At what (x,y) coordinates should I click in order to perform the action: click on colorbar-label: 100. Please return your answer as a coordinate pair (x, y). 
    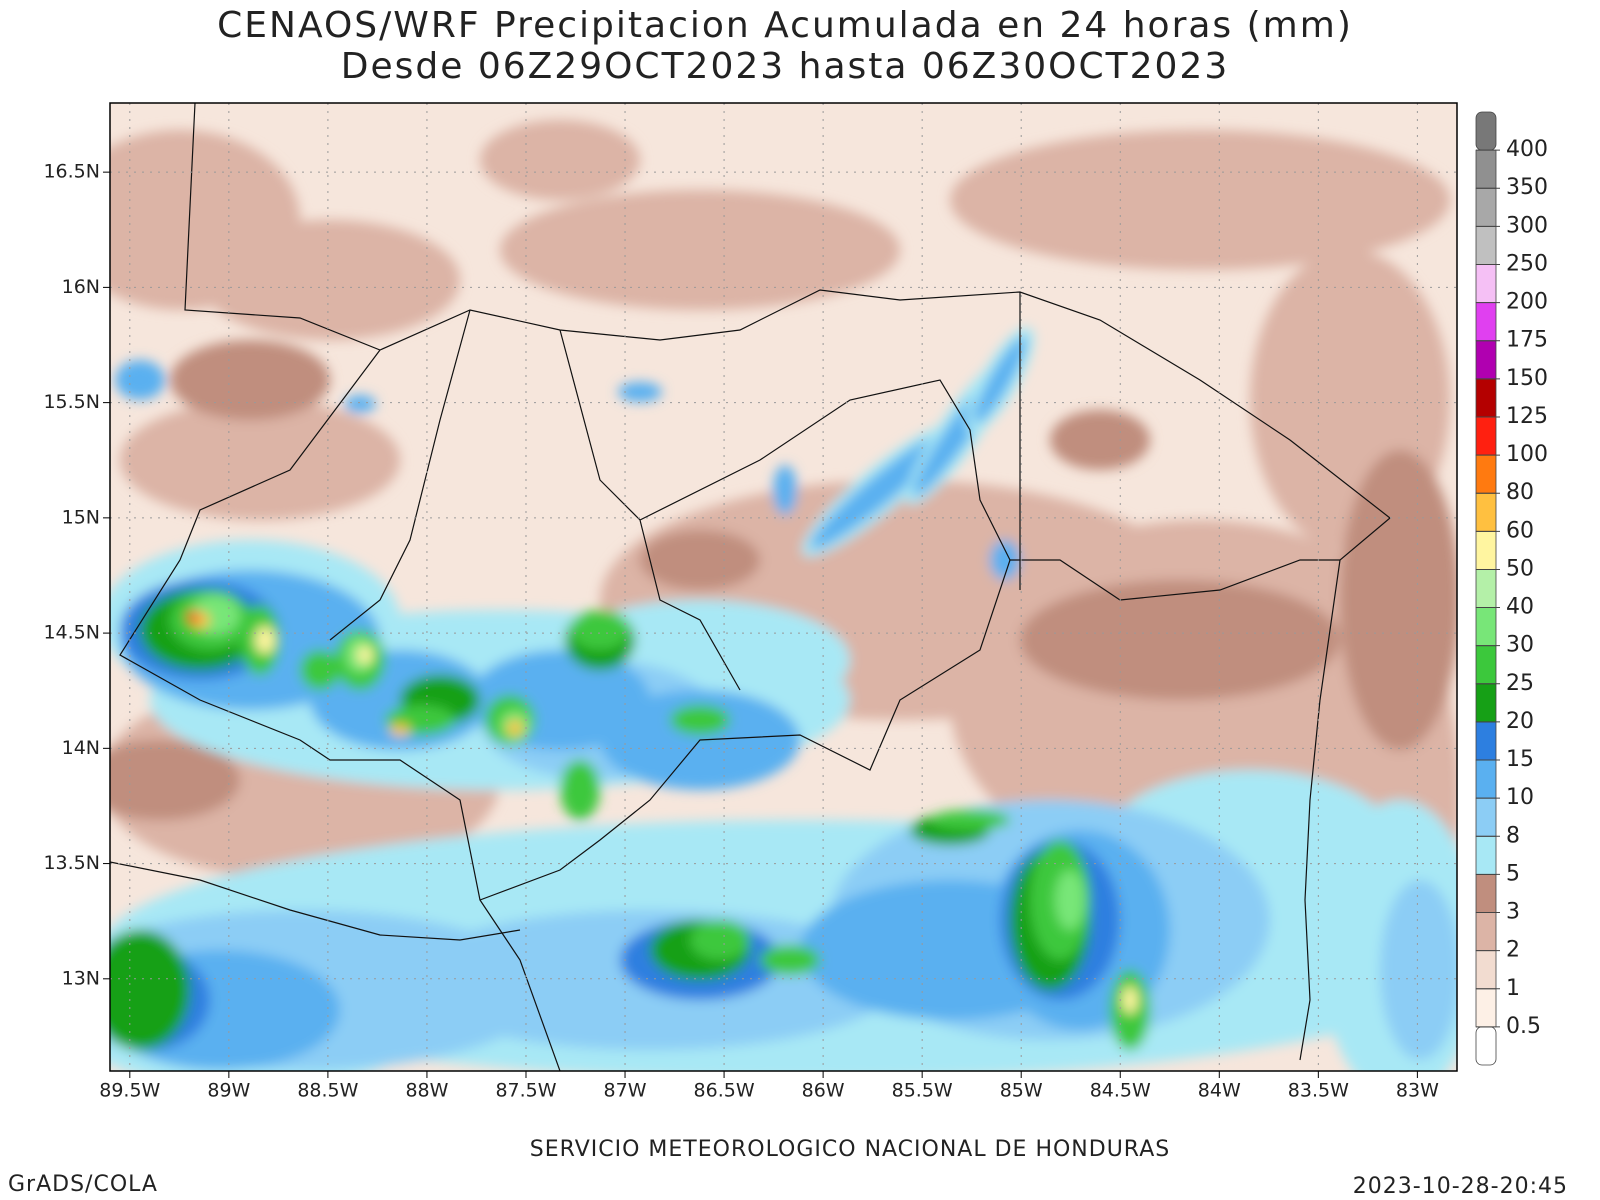
    Looking at the image, I should click on (1527, 454).